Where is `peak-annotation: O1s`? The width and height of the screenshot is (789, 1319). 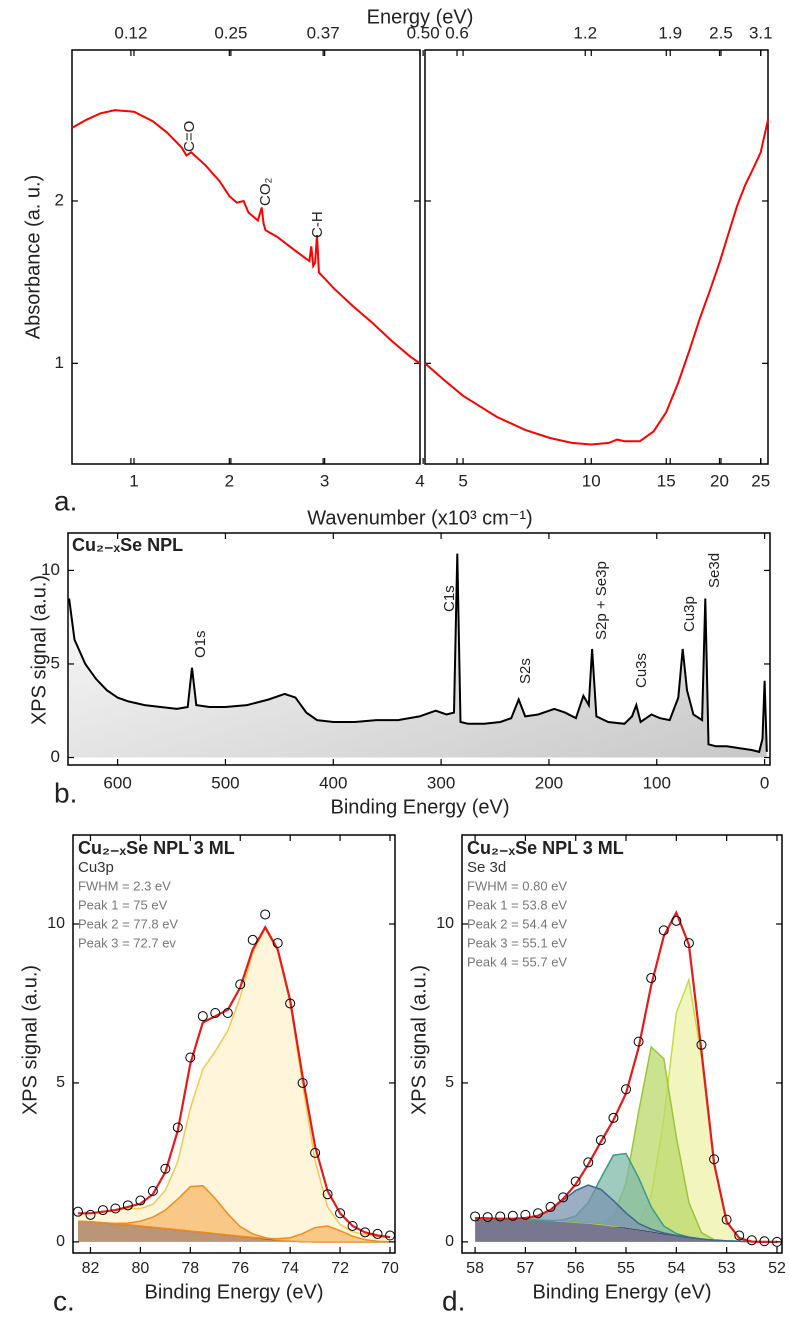
peak-annotation: O1s is located at coordinates (200, 644).